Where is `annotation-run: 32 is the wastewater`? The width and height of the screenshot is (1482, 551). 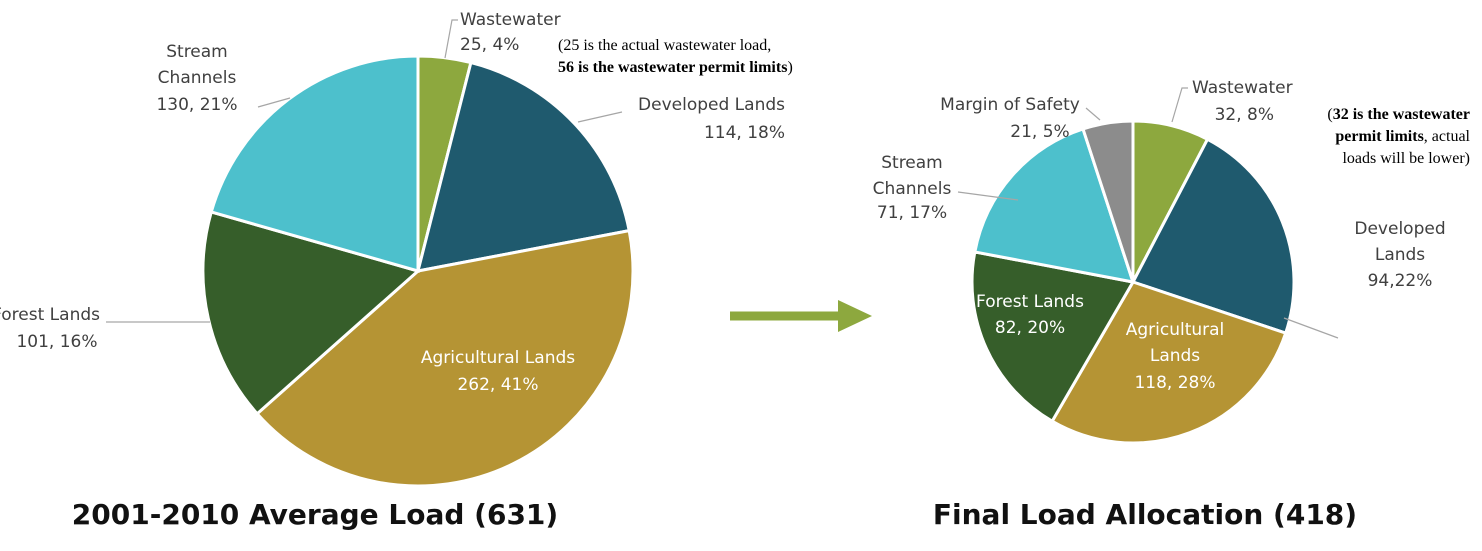 annotation-run: 32 is the wastewater is located at coordinates (1401, 114).